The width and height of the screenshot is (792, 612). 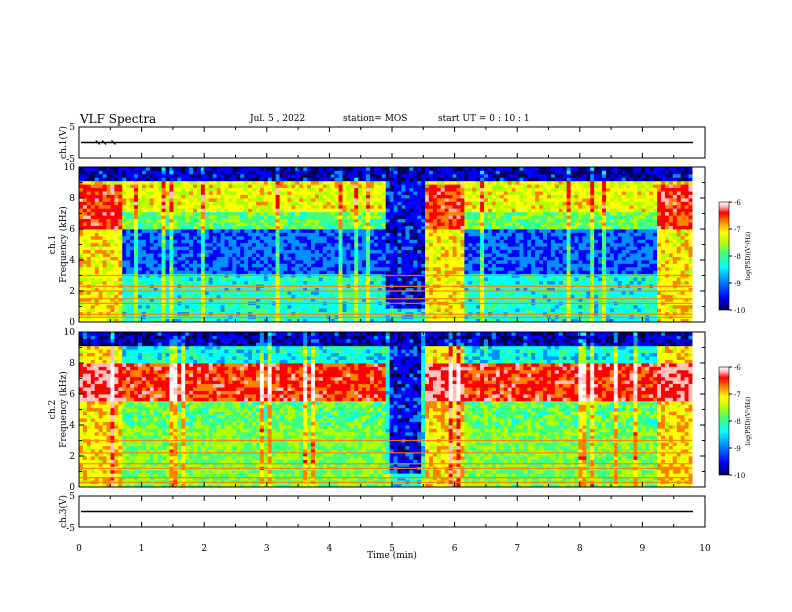 I want to click on x-tick-label: 8, so click(x=580, y=549).